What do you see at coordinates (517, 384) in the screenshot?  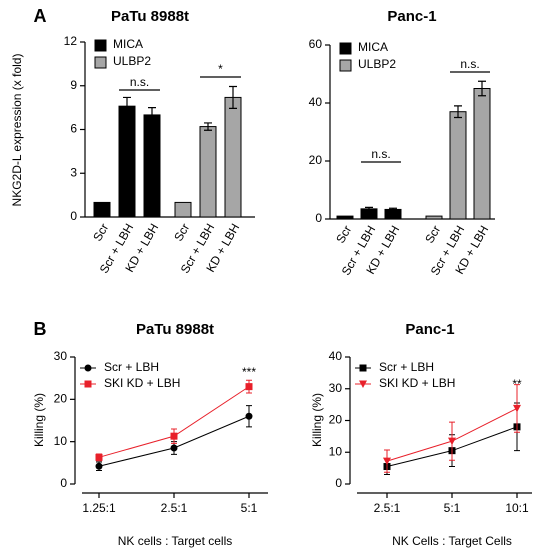 I see `annotation: **` at bounding box center [517, 384].